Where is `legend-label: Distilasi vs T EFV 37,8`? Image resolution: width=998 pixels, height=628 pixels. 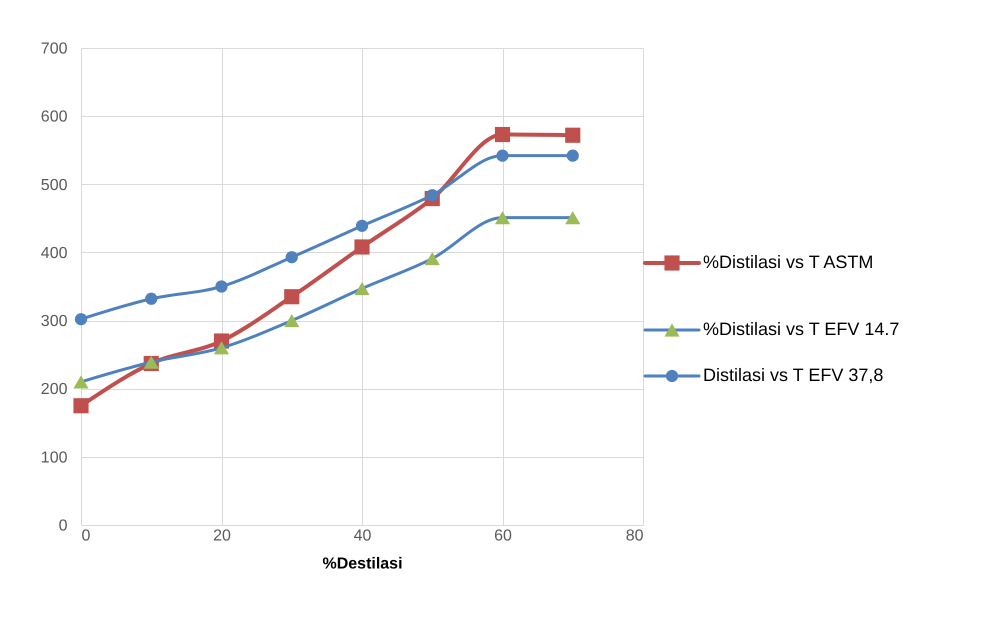
legend-label: Distilasi vs T EFV 37,8 is located at coordinates (793, 375).